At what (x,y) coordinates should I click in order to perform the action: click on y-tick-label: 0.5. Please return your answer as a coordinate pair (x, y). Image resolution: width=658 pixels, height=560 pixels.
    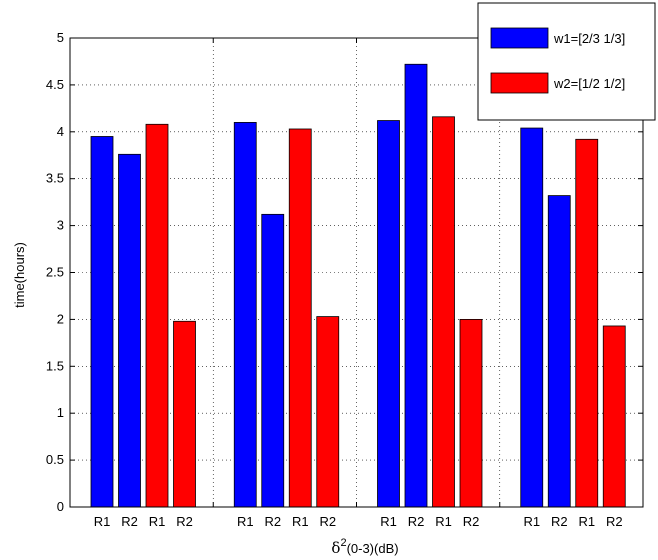
    Looking at the image, I should click on (55, 459).